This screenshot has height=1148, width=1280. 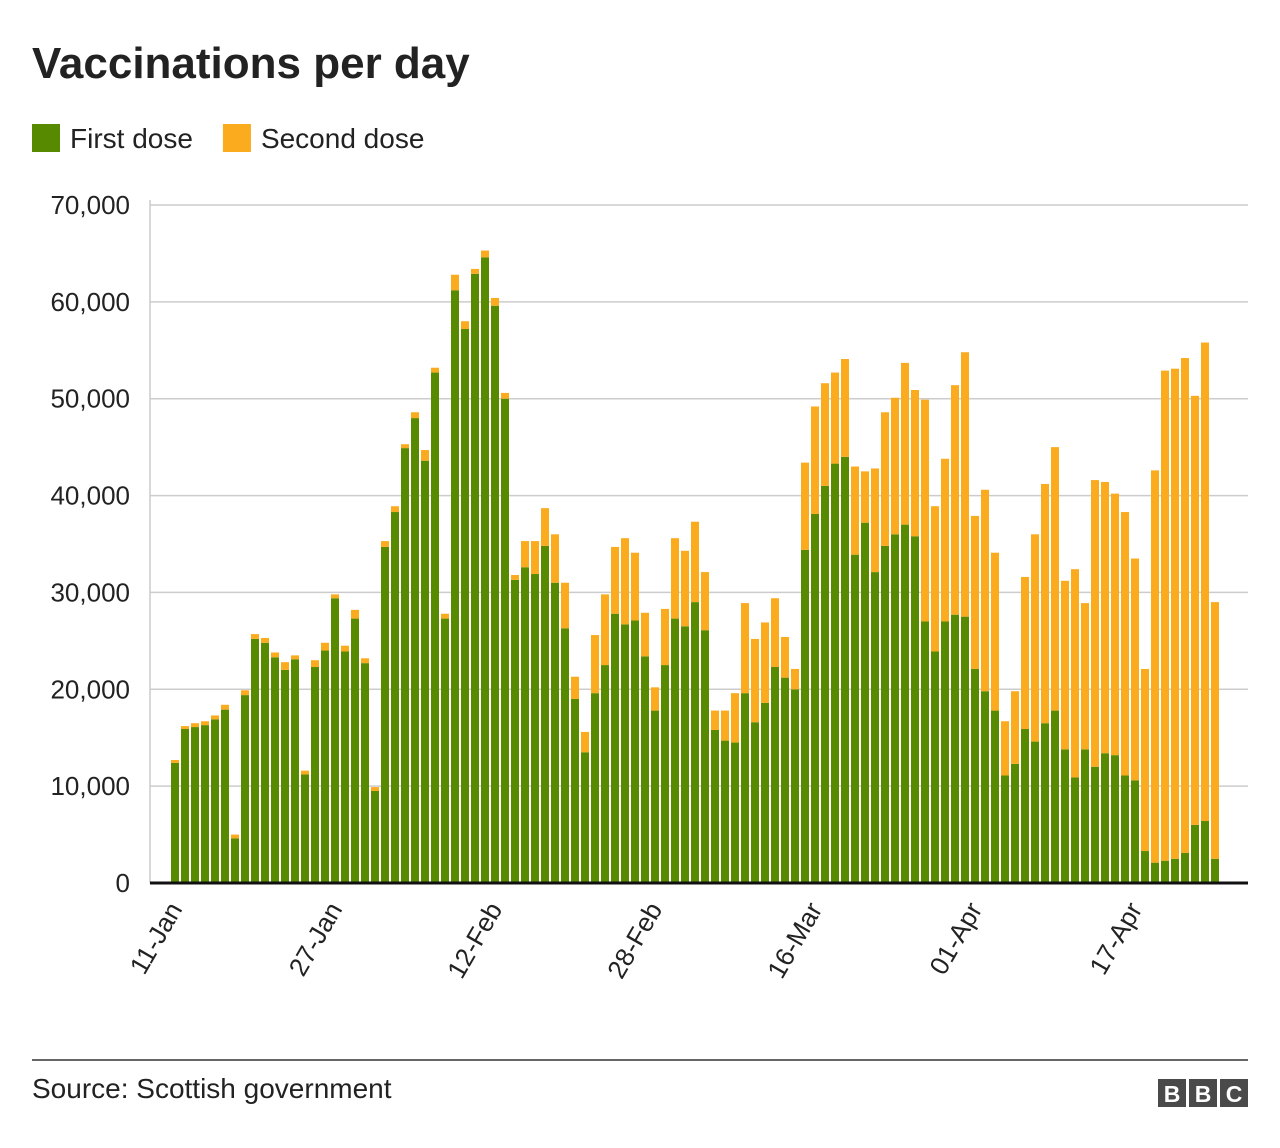 What do you see at coordinates (212, 1088) in the screenshot?
I see `source: Source: Scottish government` at bounding box center [212, 1088].